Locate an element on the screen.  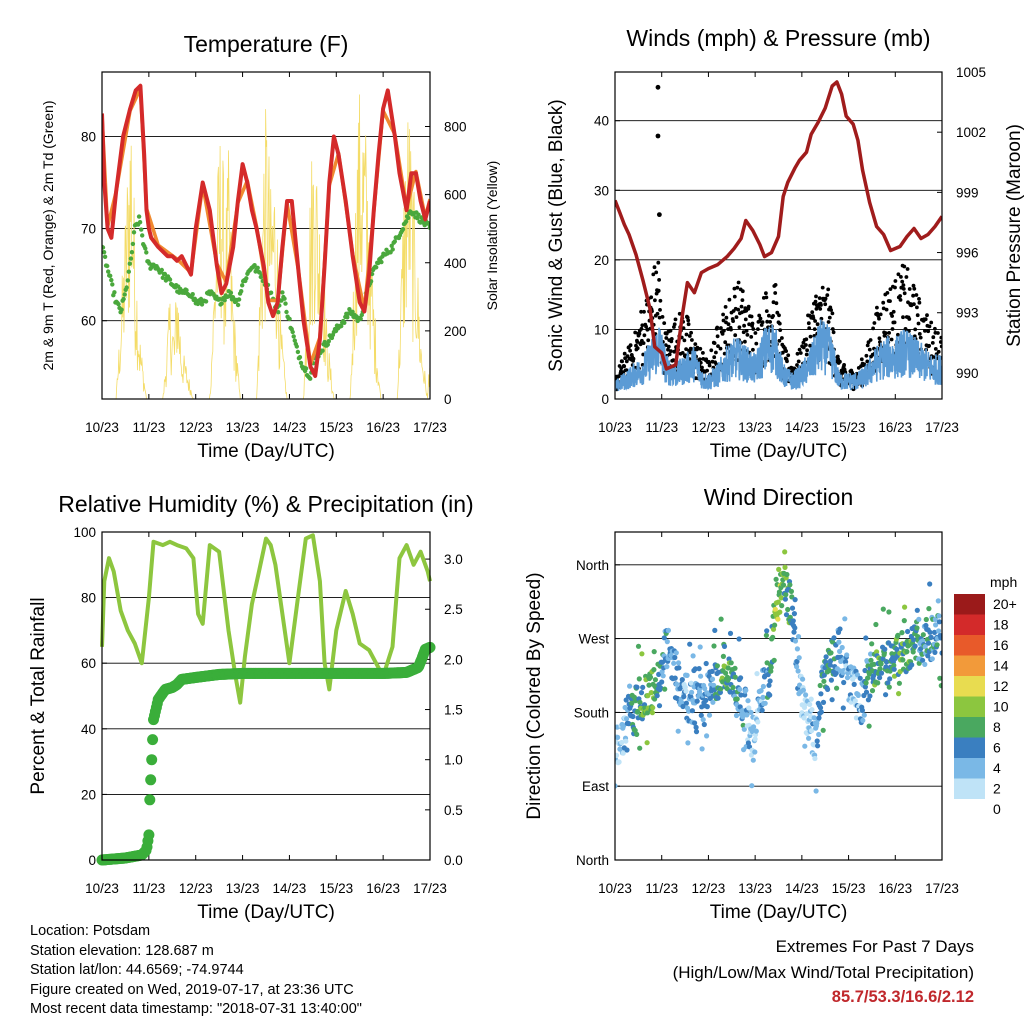
y-tick-label: 0 is located at coordinates (92, 860).